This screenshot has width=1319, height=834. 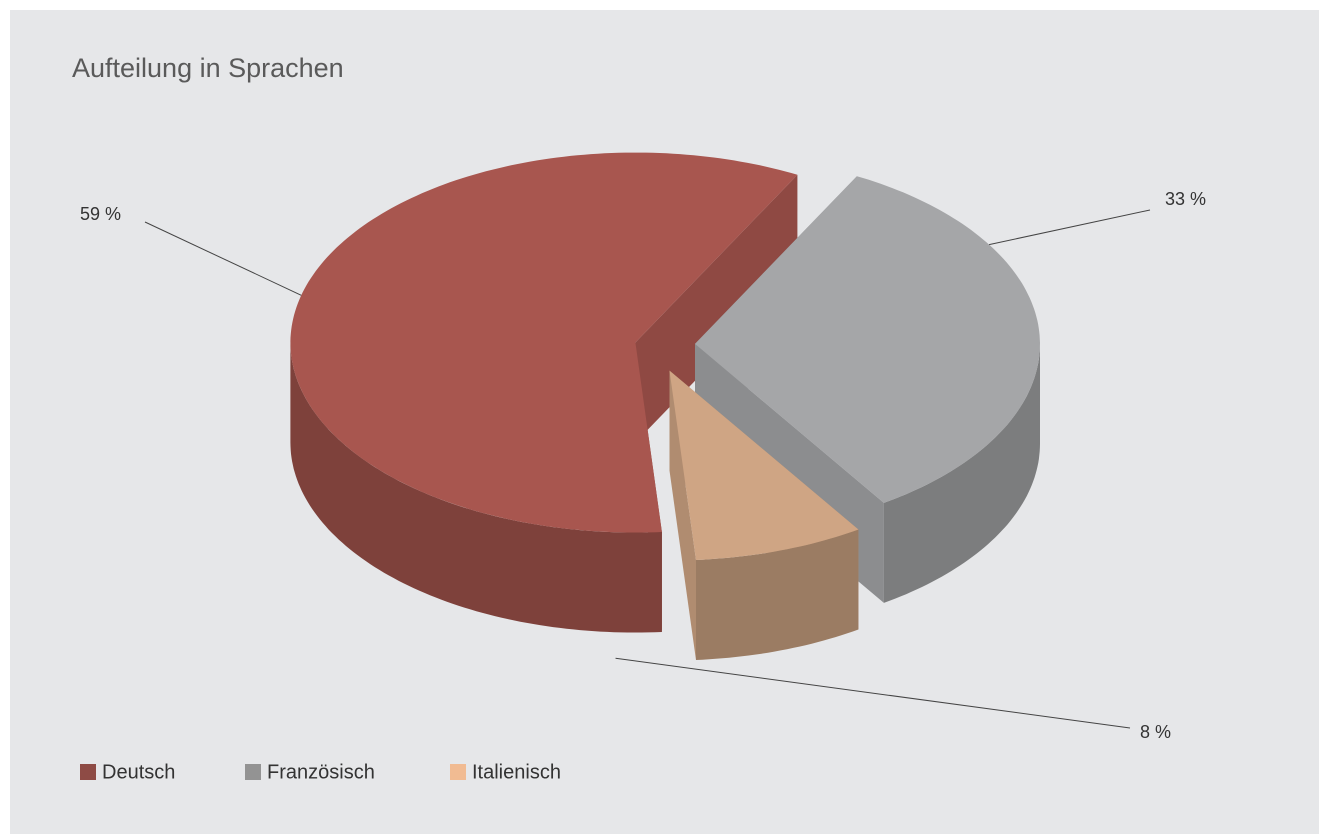 What do you see at coordinates (138, 772) in the screenshot?
I see `legend-label: Deutsch` at bounding box center [138, 772].